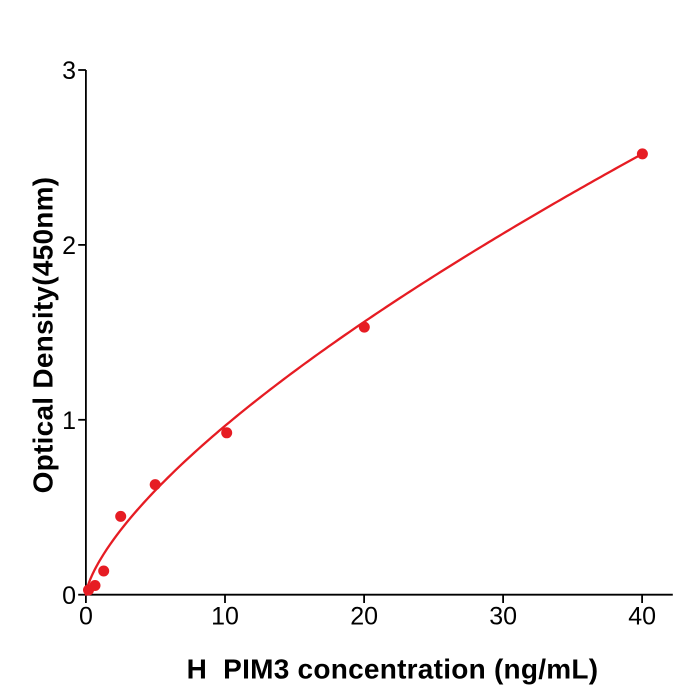  I want to click on svg-text: 1, so click(69, 421).